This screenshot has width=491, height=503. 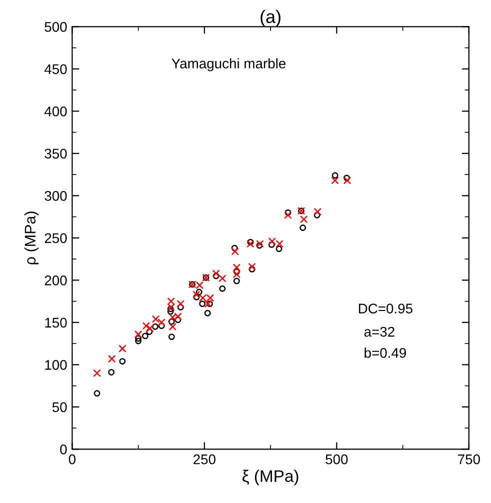 I want to click on y-tick-label: 50, so click(x=59, y=407).